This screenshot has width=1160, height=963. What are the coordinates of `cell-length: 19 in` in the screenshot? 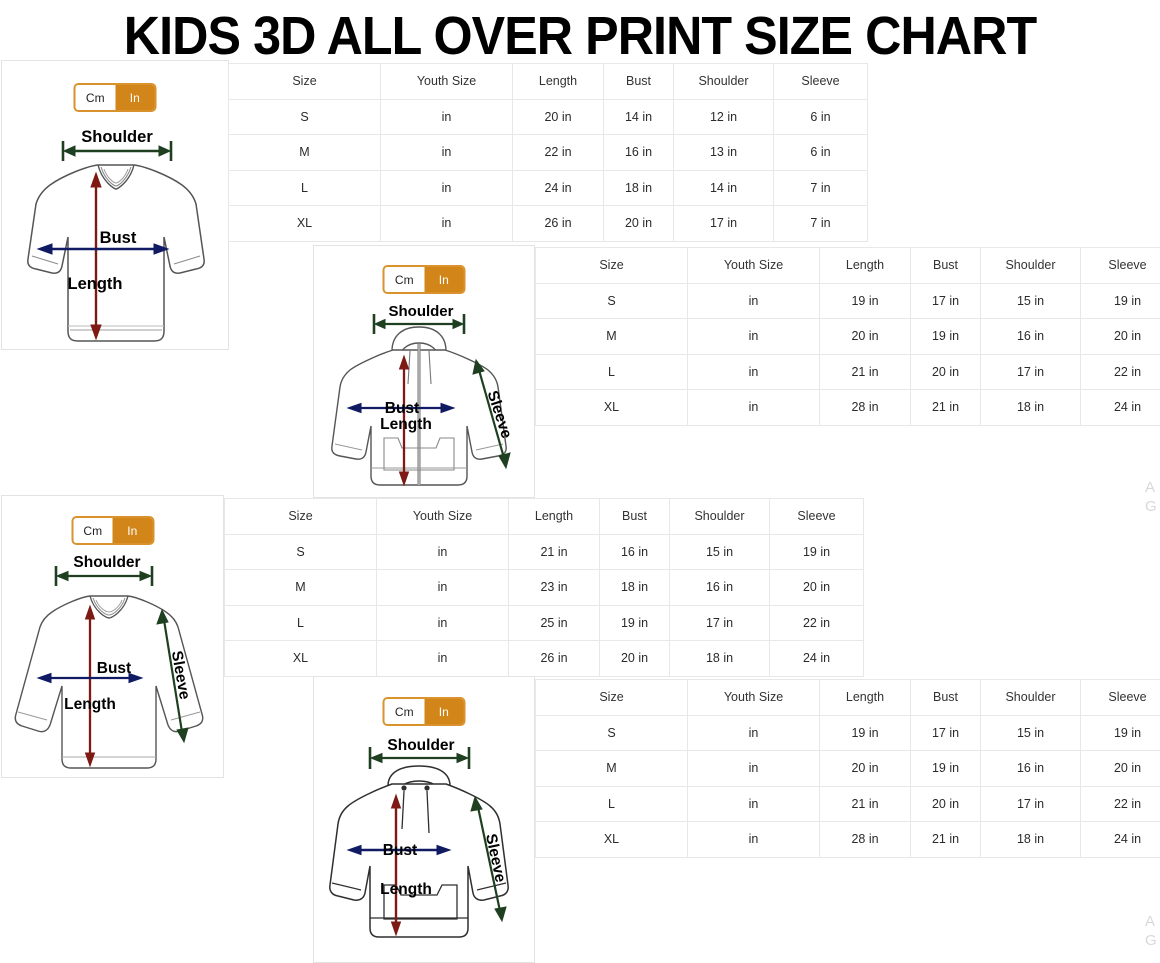 It's located at (865, 732).